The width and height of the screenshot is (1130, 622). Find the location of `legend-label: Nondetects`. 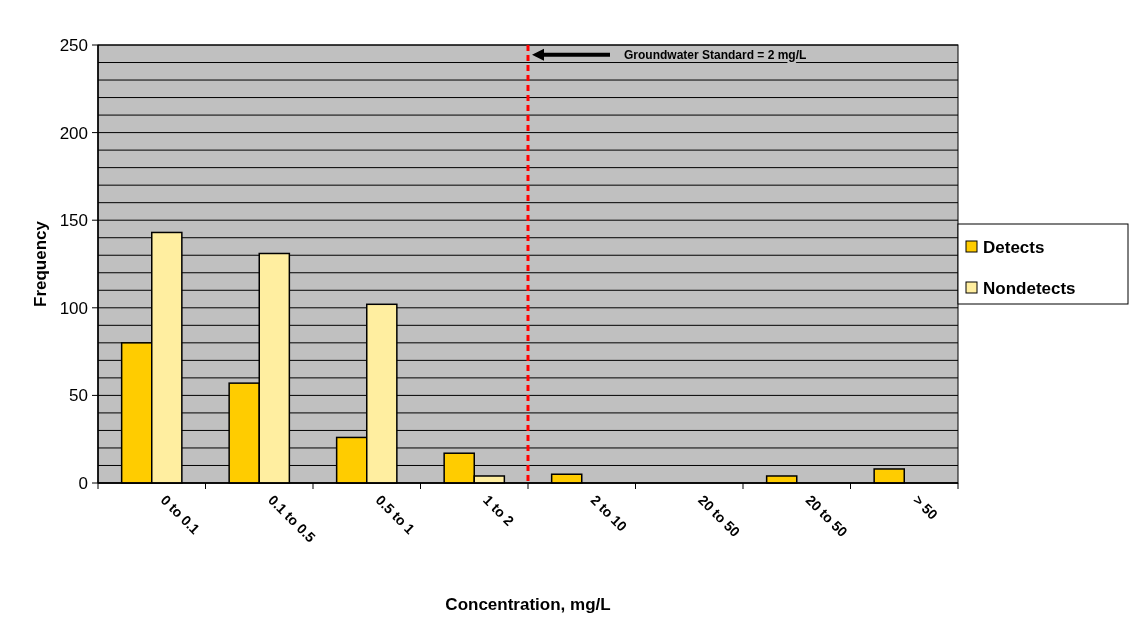

legend-label: Nondetects is located at coordinates (1029, 288).